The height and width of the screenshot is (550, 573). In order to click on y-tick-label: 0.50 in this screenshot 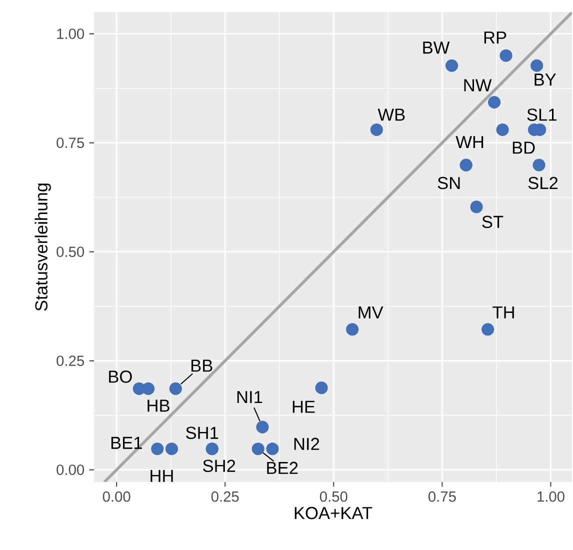, I will do `click(70, 251)`.